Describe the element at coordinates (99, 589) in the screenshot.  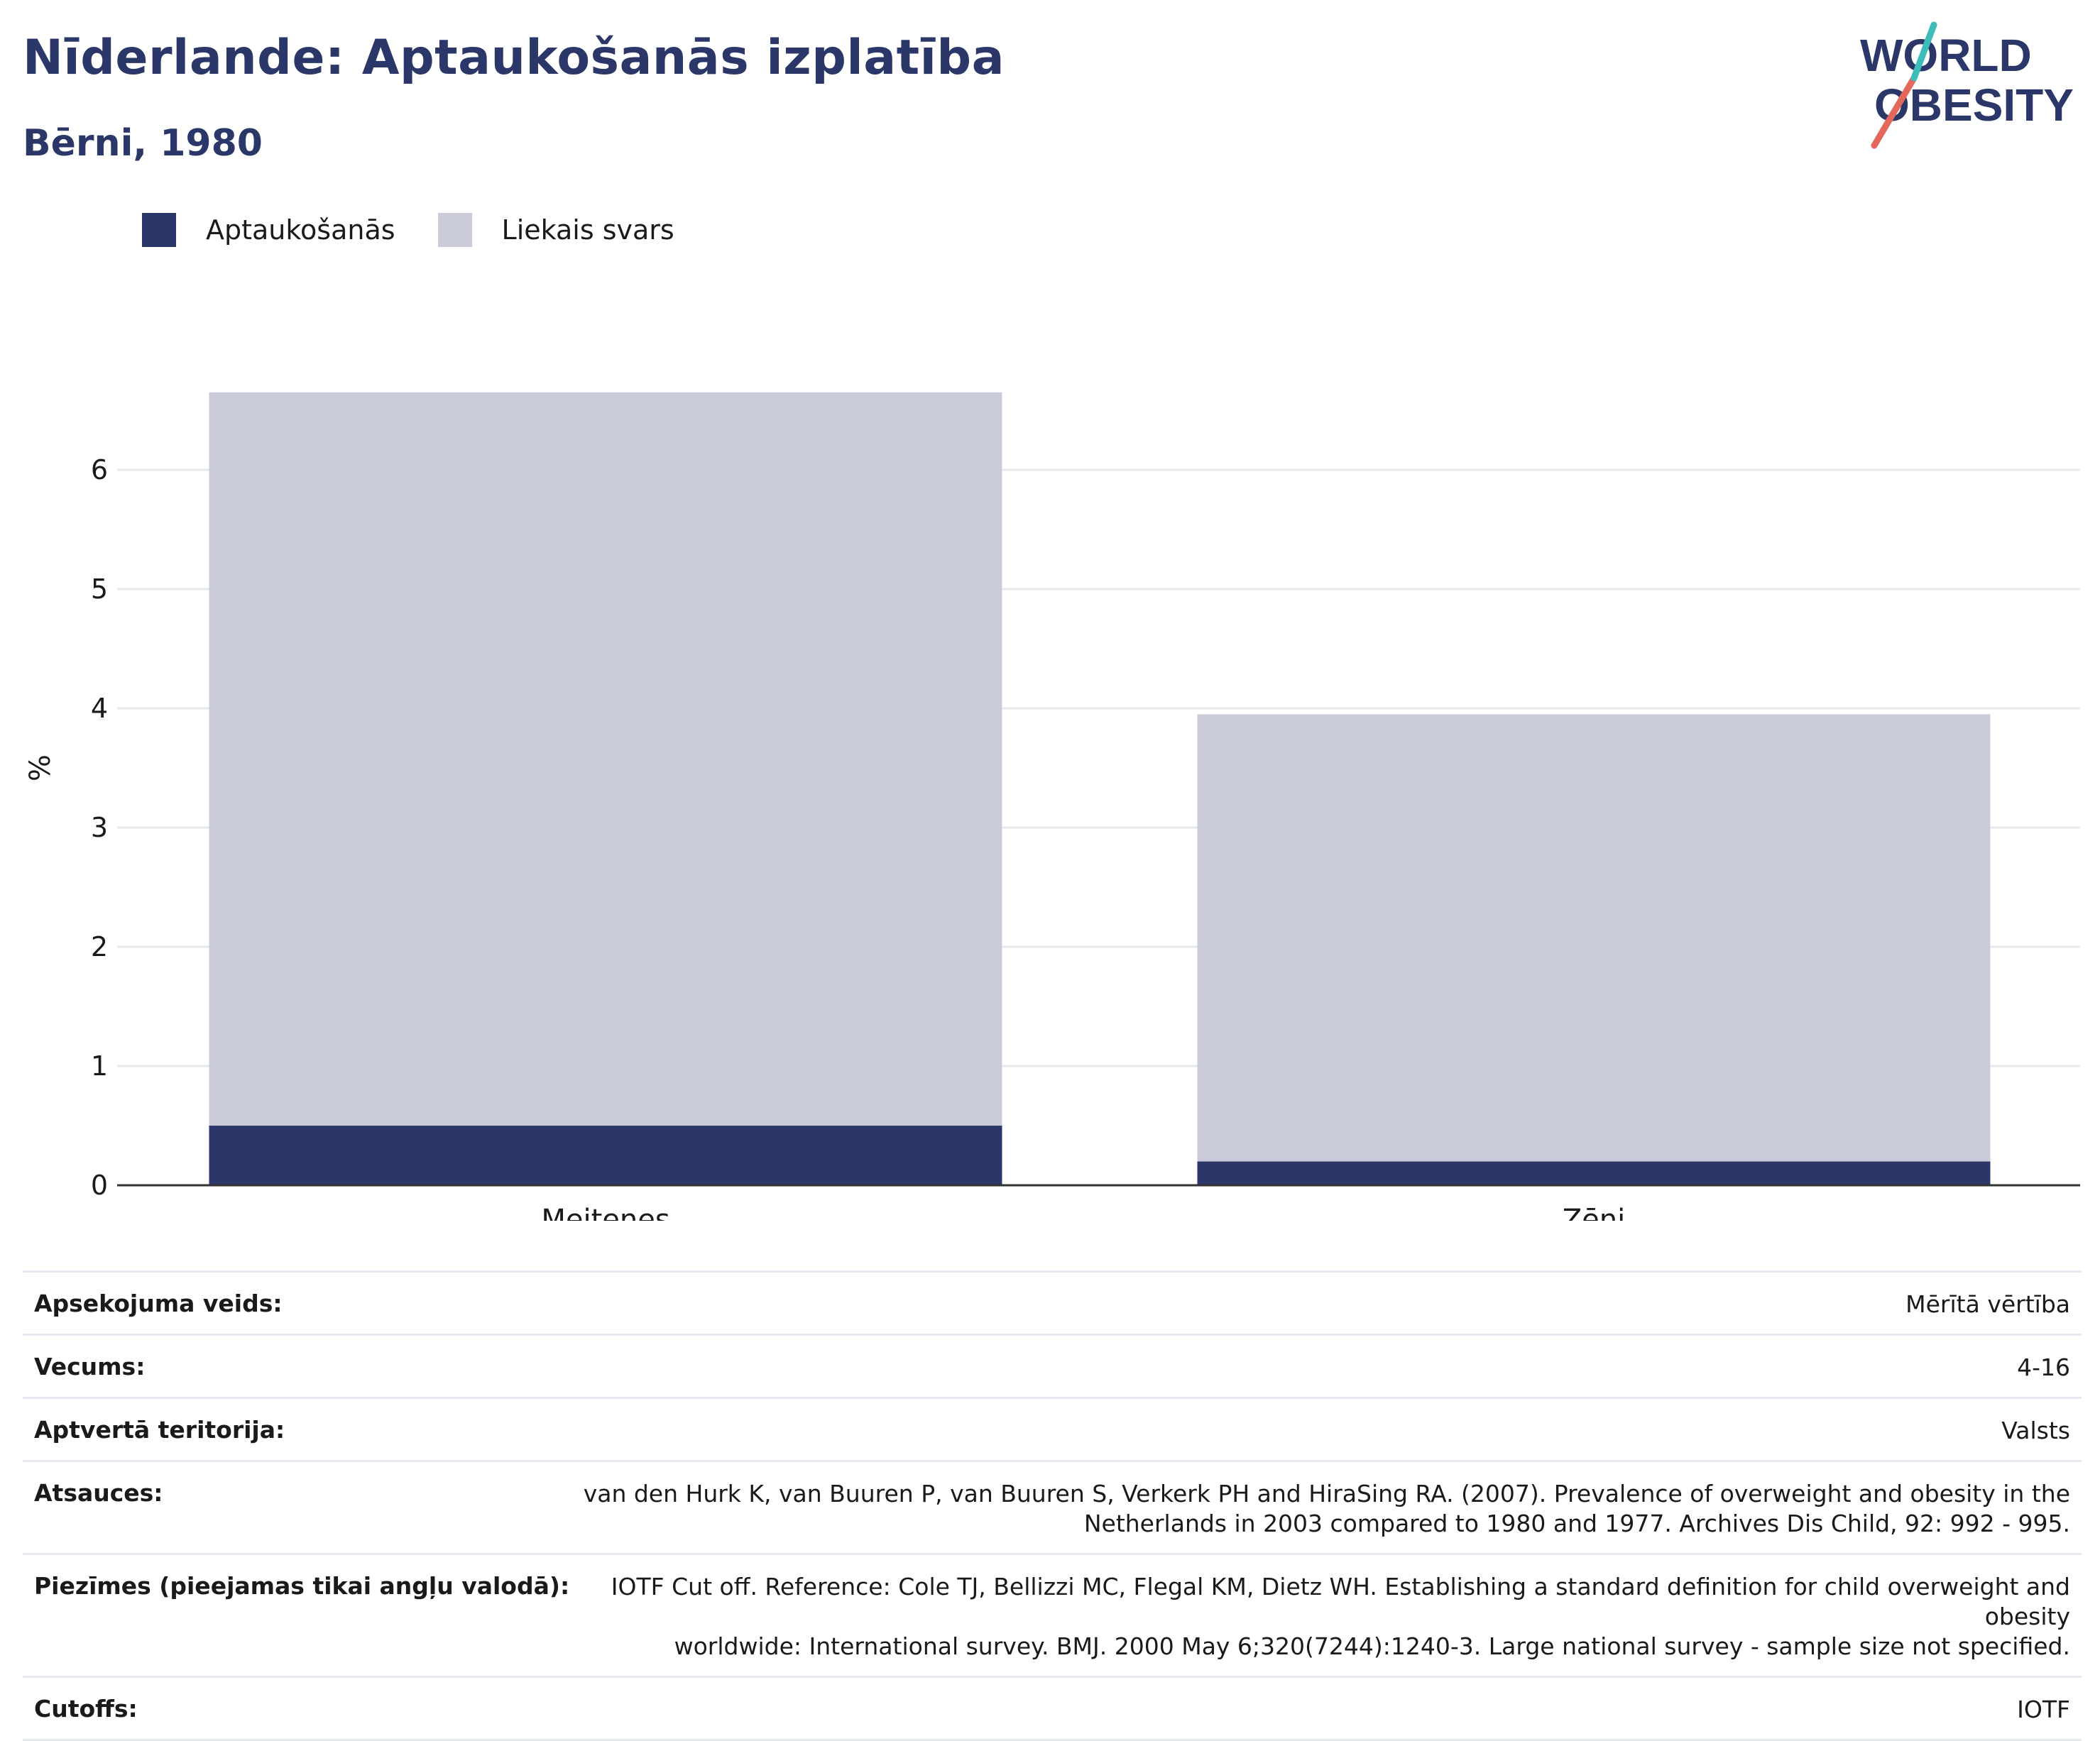
I see `y-tick-label: 5` at that location.